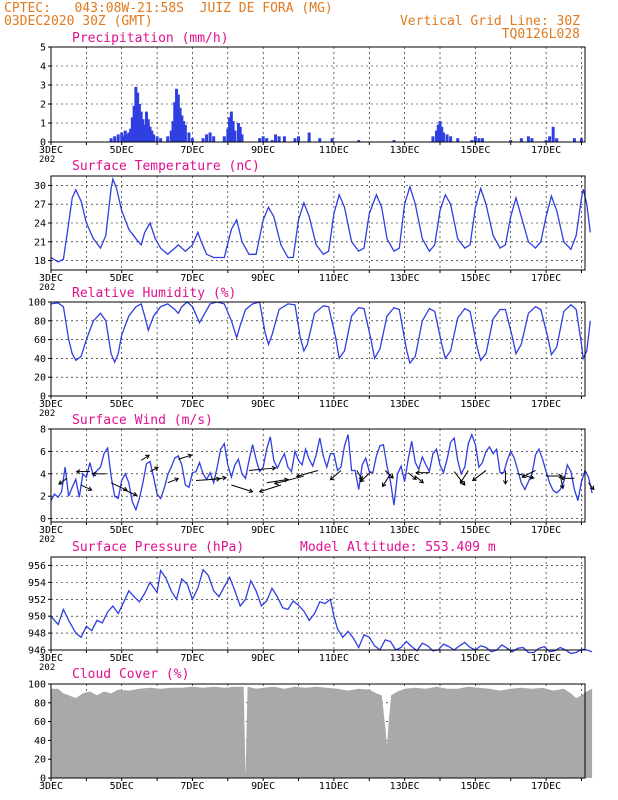  Describe the element at coordinates (321, 611) in the screenshot. I see `pressure-series-line` at that location.